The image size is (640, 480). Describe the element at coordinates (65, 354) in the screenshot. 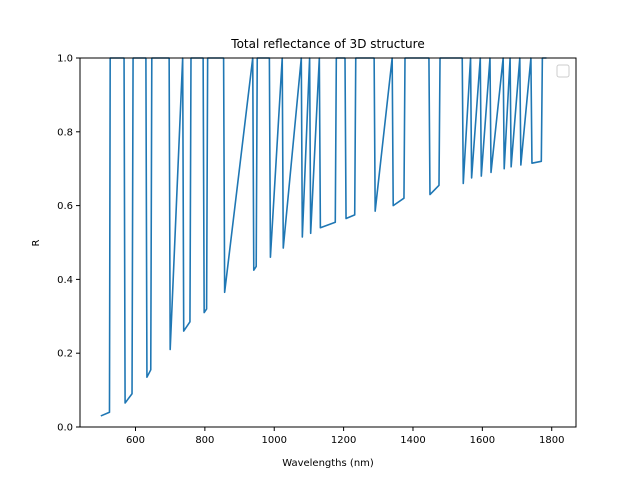

I see `y-tick-label: 0.2` at that location.